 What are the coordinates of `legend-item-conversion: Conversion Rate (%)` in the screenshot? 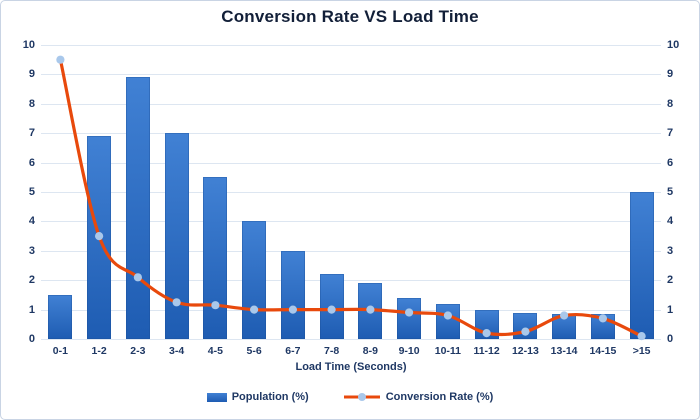 It's located at (418, 397).